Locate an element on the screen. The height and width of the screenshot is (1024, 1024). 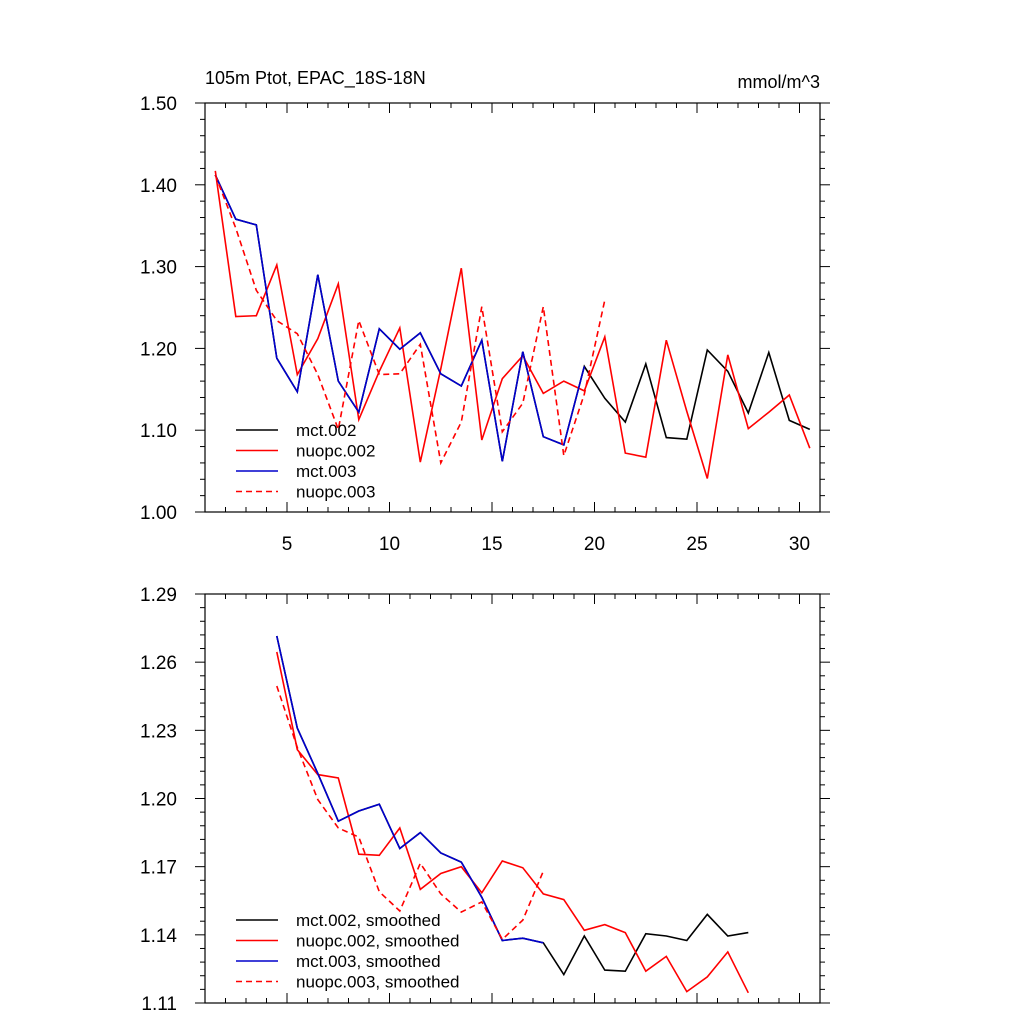
legend-label: nuopc.002 is located at coordinates (335, 451).